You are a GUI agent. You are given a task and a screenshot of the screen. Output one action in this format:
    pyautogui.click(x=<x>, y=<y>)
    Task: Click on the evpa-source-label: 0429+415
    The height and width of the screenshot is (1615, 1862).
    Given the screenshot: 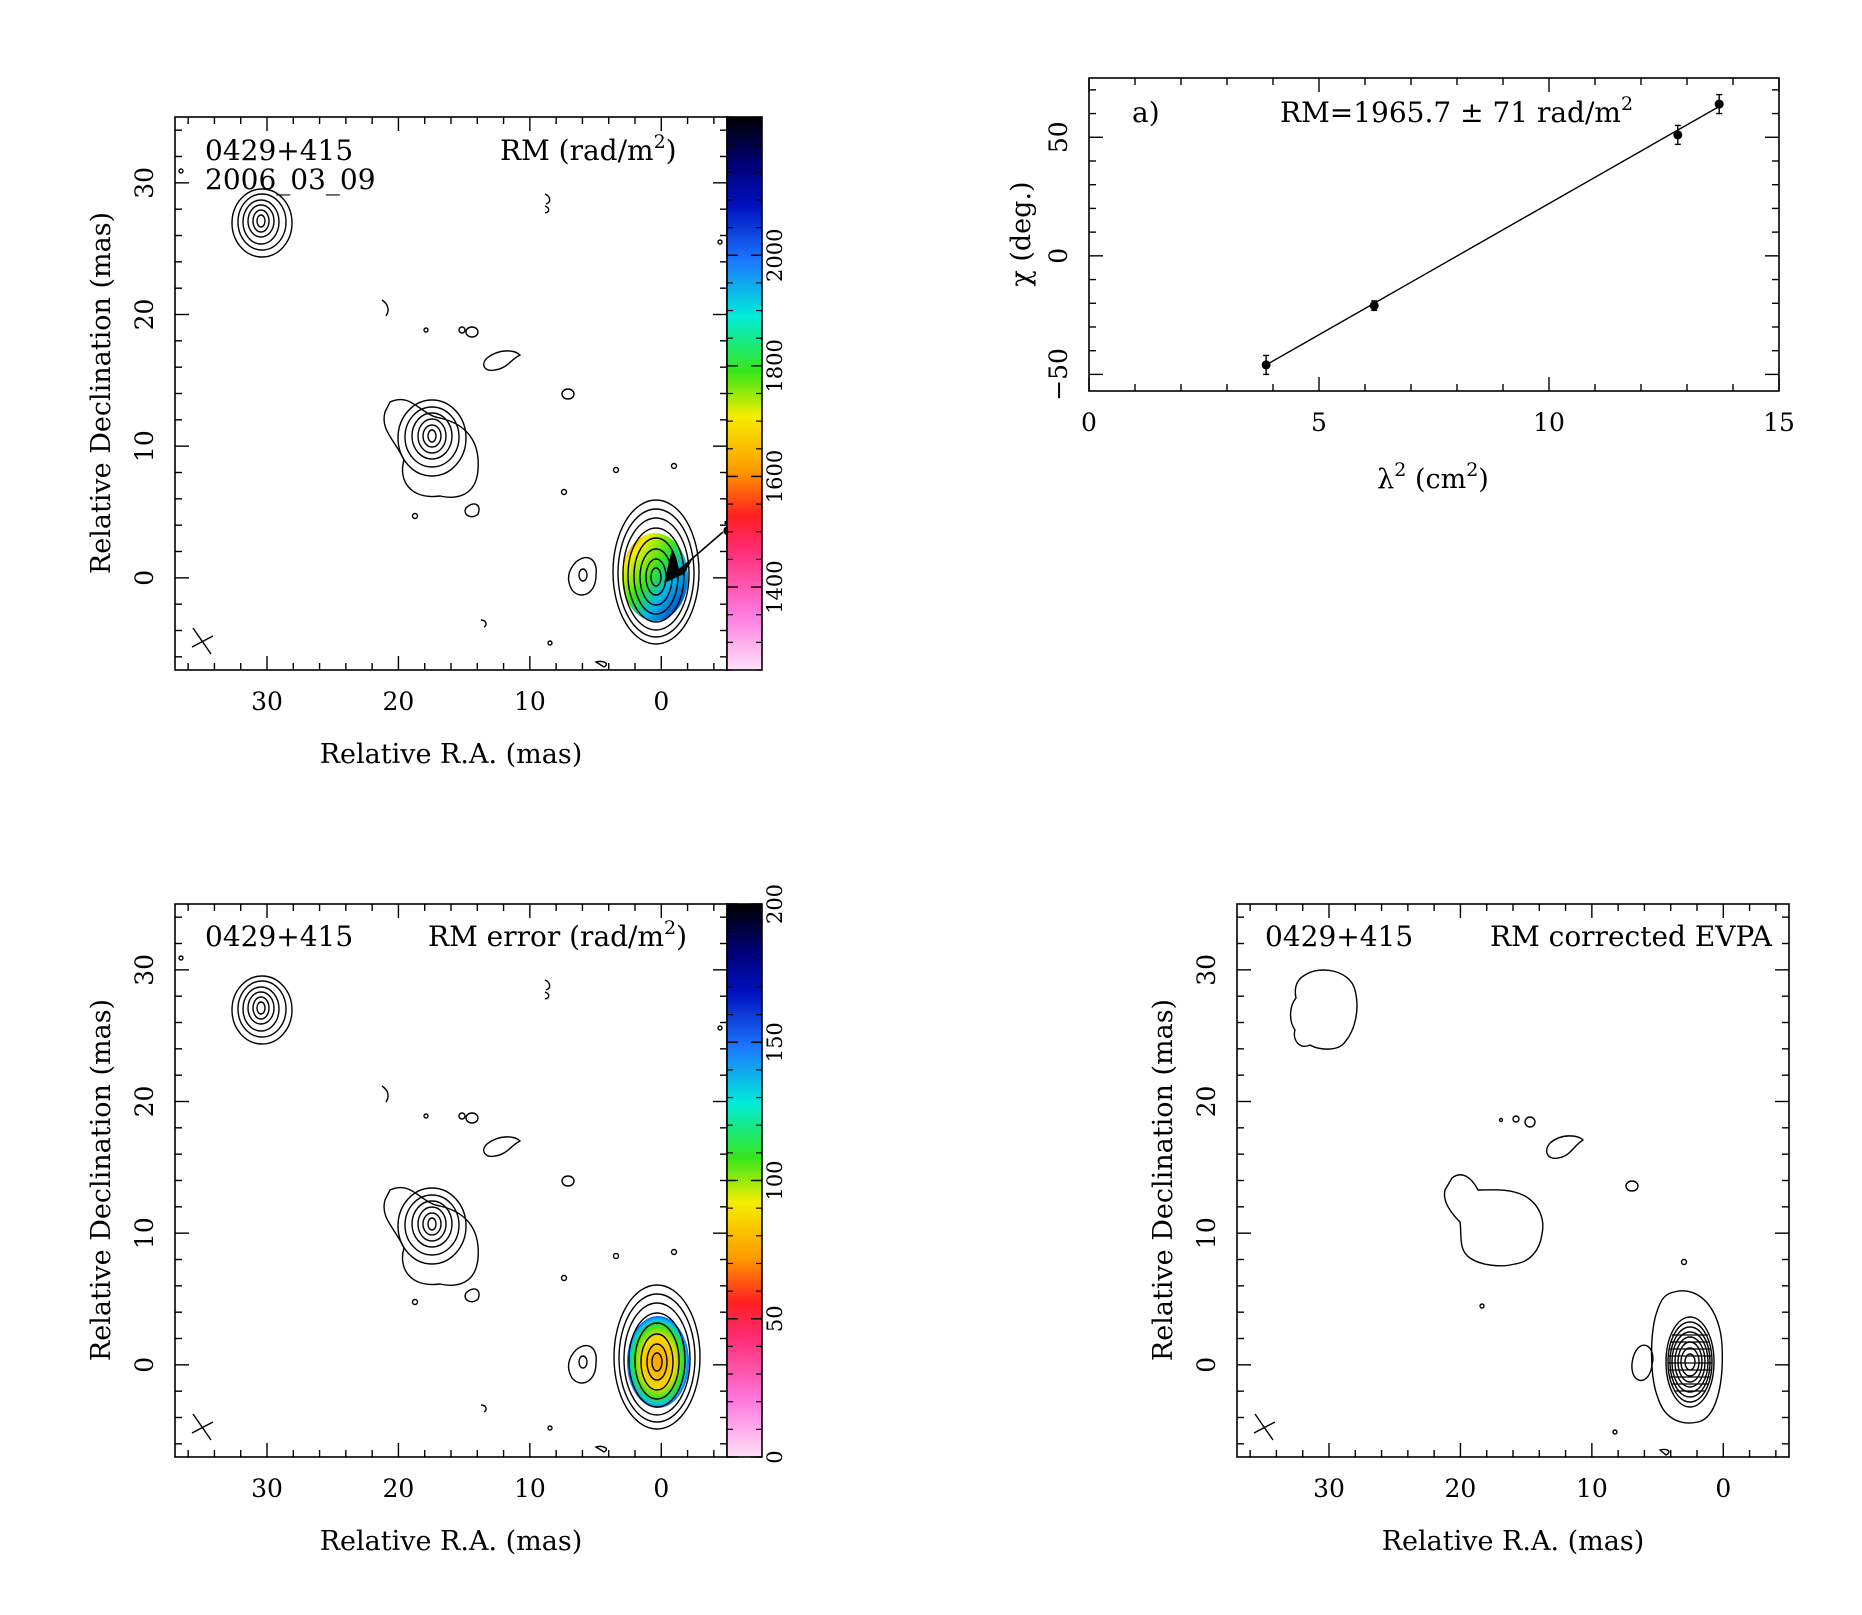 What is the action you would take?
    pyautogui.click(x=1339, y=936)
    